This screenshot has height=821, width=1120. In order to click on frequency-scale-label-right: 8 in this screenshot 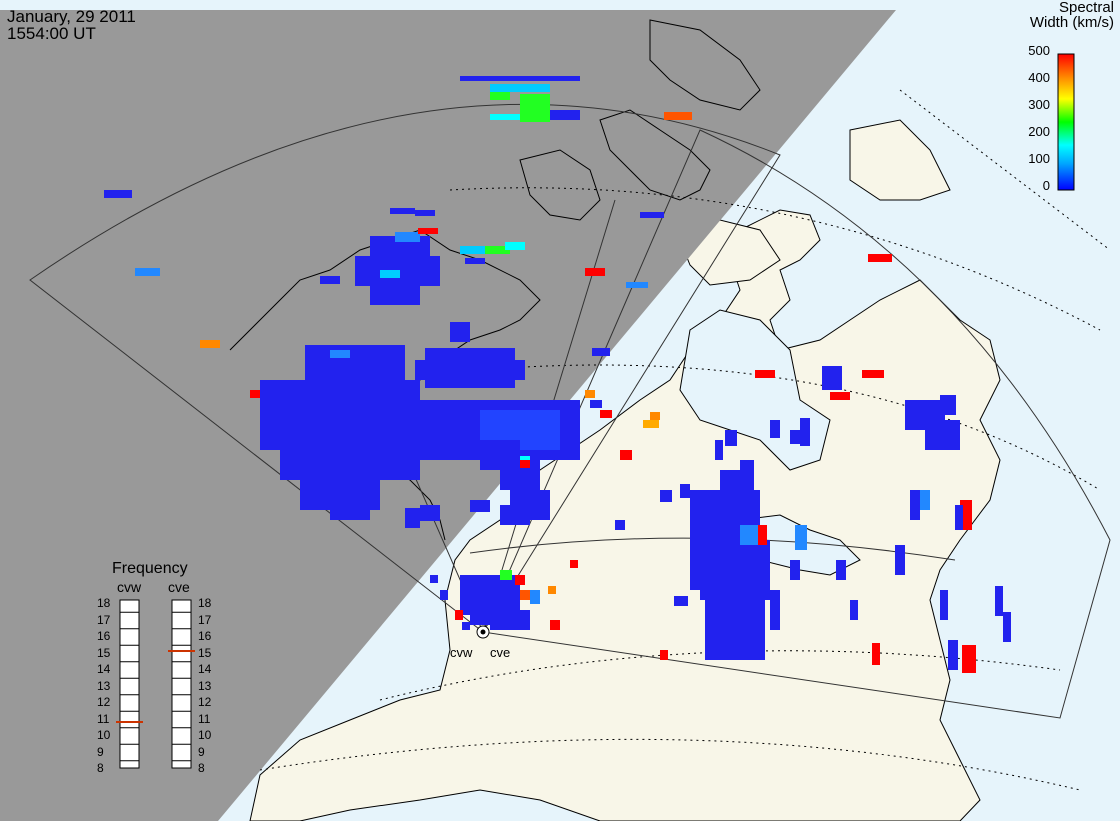, I will do `click(201, 768)`.